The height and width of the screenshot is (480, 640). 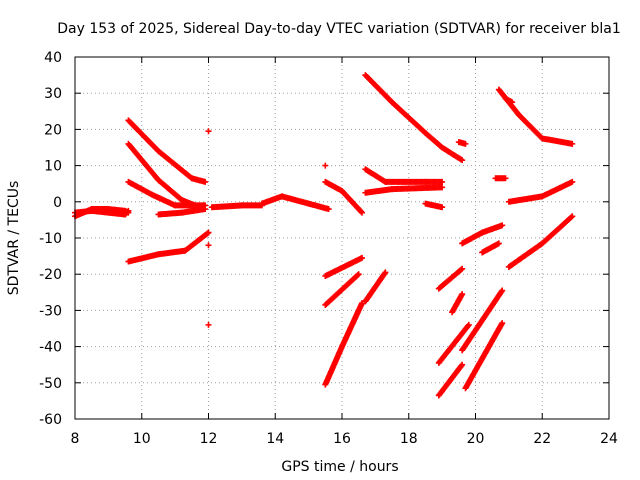 I want to click on x-tick-label: 22, so click(x=542, y=439).